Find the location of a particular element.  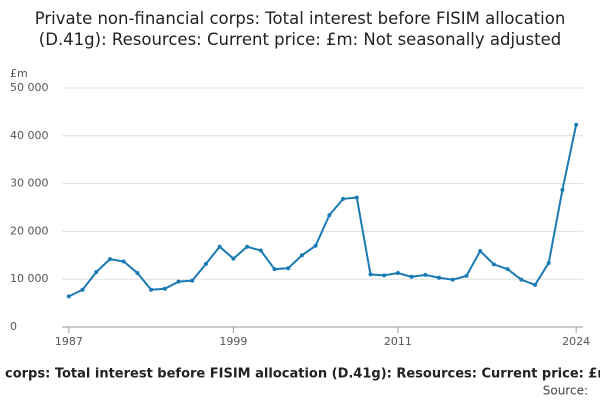

y-tick-label: 0 is located at coordinates (13, 326).